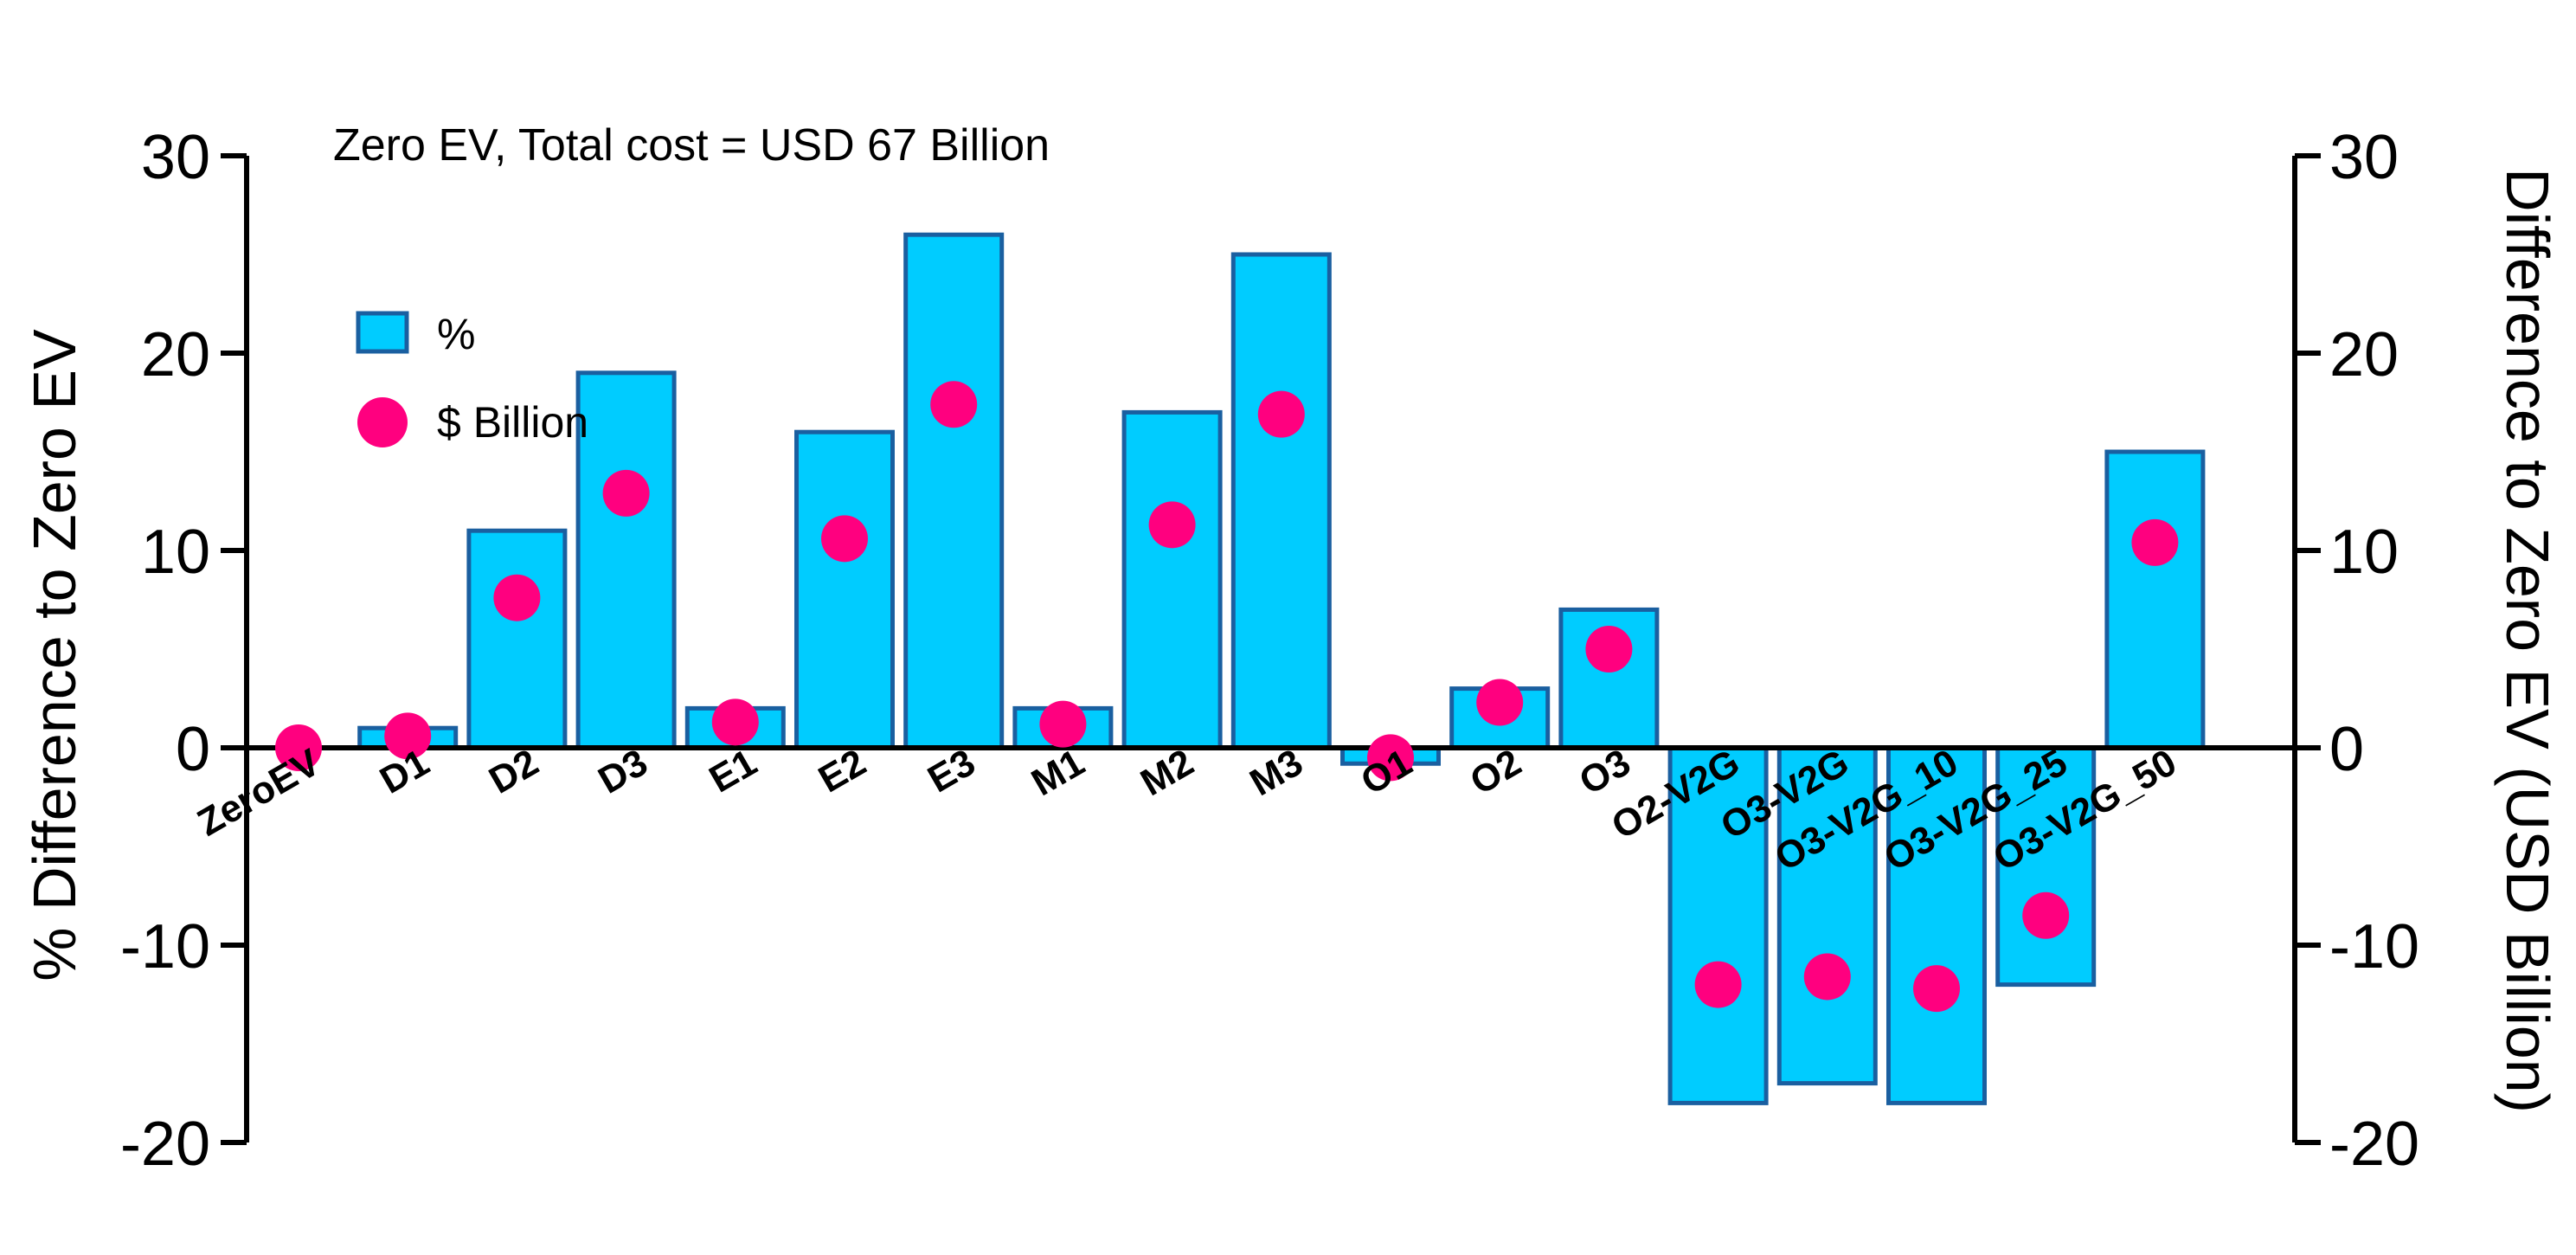 The width and height of the screenshot is (2576, 1255). Describe the element at coordinates (55, 655) in the screenshot. I see `y-axis-title: % Difference to Zero EV` at that location.